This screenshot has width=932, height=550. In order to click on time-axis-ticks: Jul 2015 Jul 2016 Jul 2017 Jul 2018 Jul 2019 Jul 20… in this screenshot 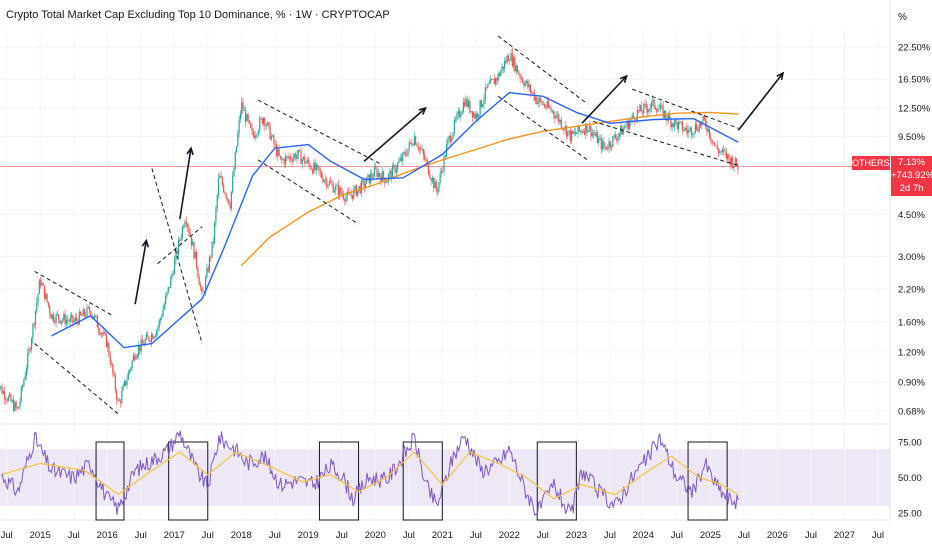, I will do `click(442, 535)`.